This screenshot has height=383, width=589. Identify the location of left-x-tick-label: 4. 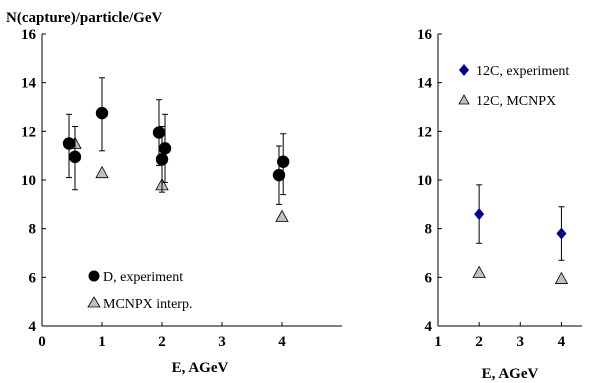
(282, 342).